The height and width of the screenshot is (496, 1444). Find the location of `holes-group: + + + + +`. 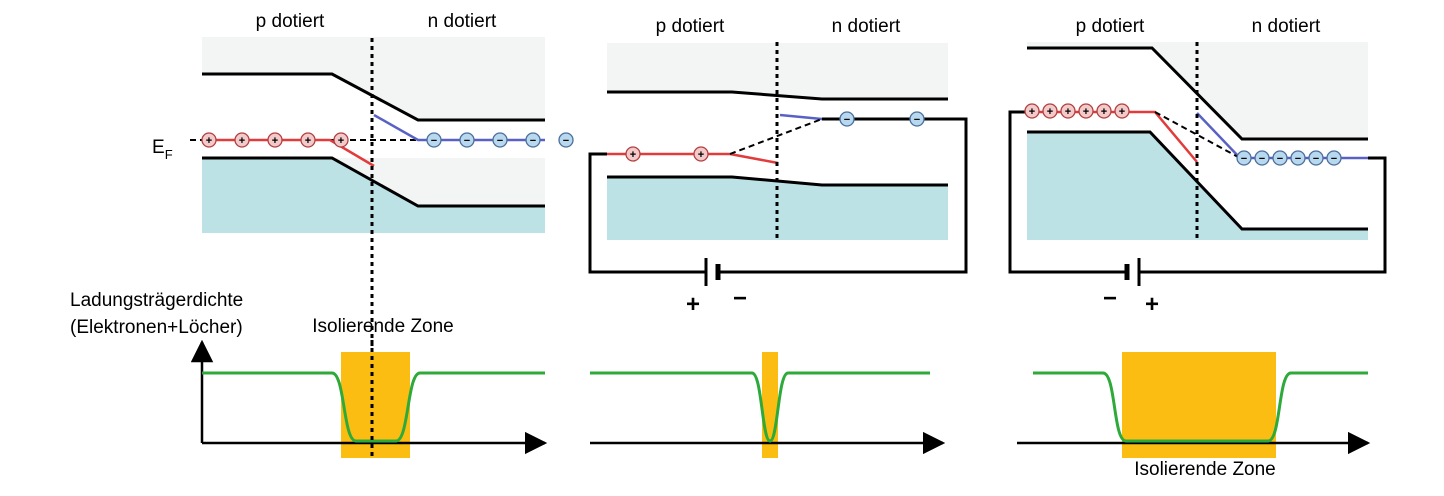

holes-group: + + + + + is located at coordinates (275, 140).